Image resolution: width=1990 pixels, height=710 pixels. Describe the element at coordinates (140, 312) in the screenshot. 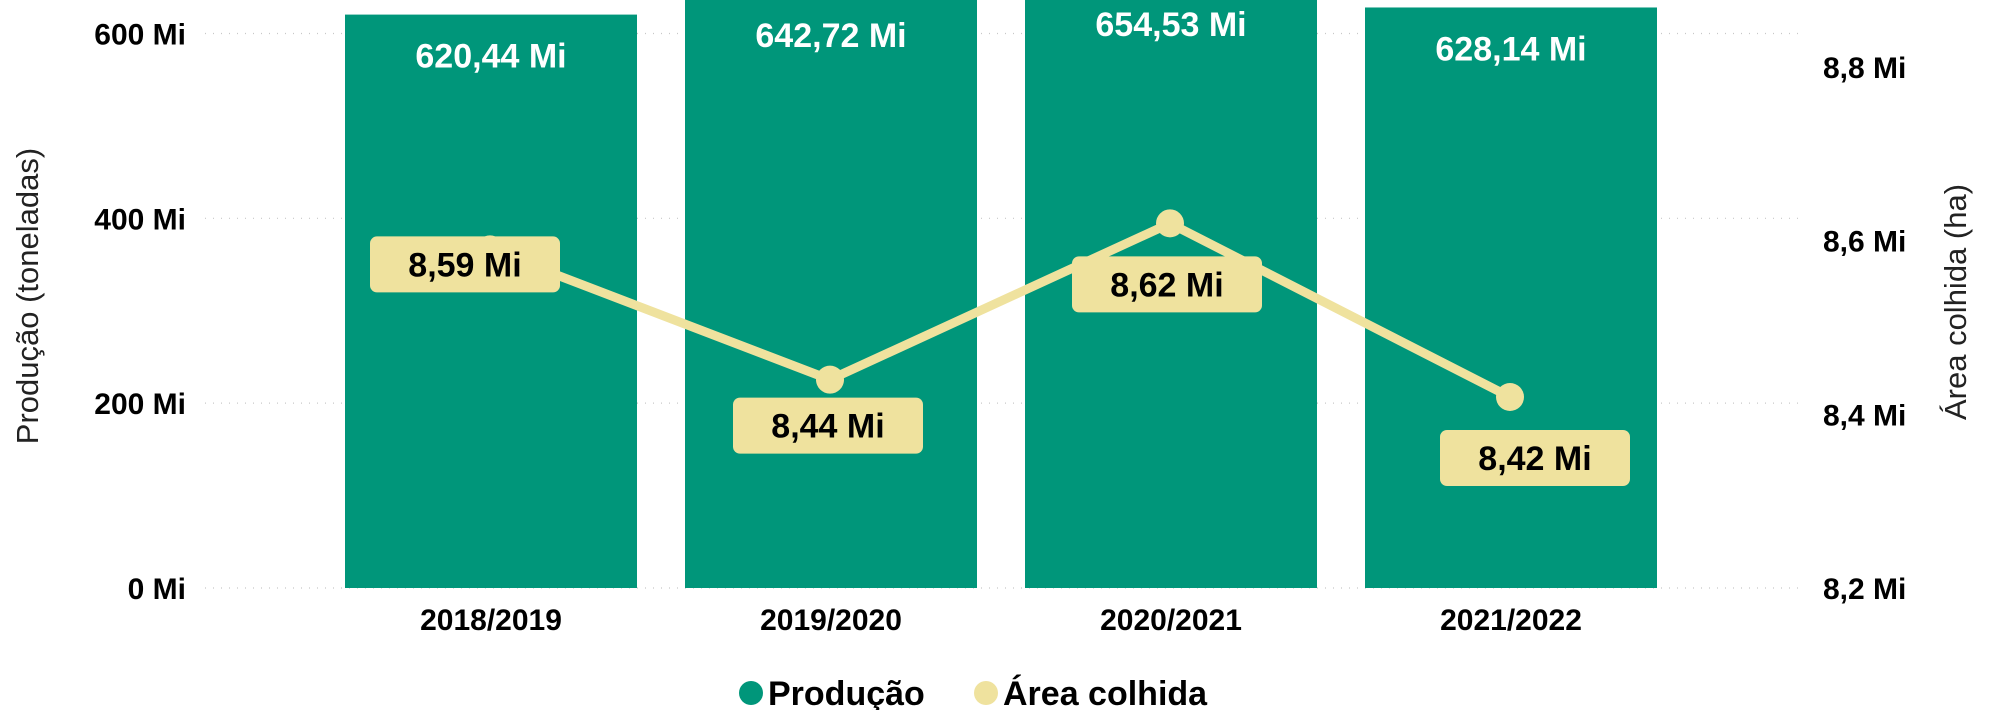

I see `y-axis-left-ticks: 0 Mi 200 Mi 400 Mi 600 Mi` at that location.